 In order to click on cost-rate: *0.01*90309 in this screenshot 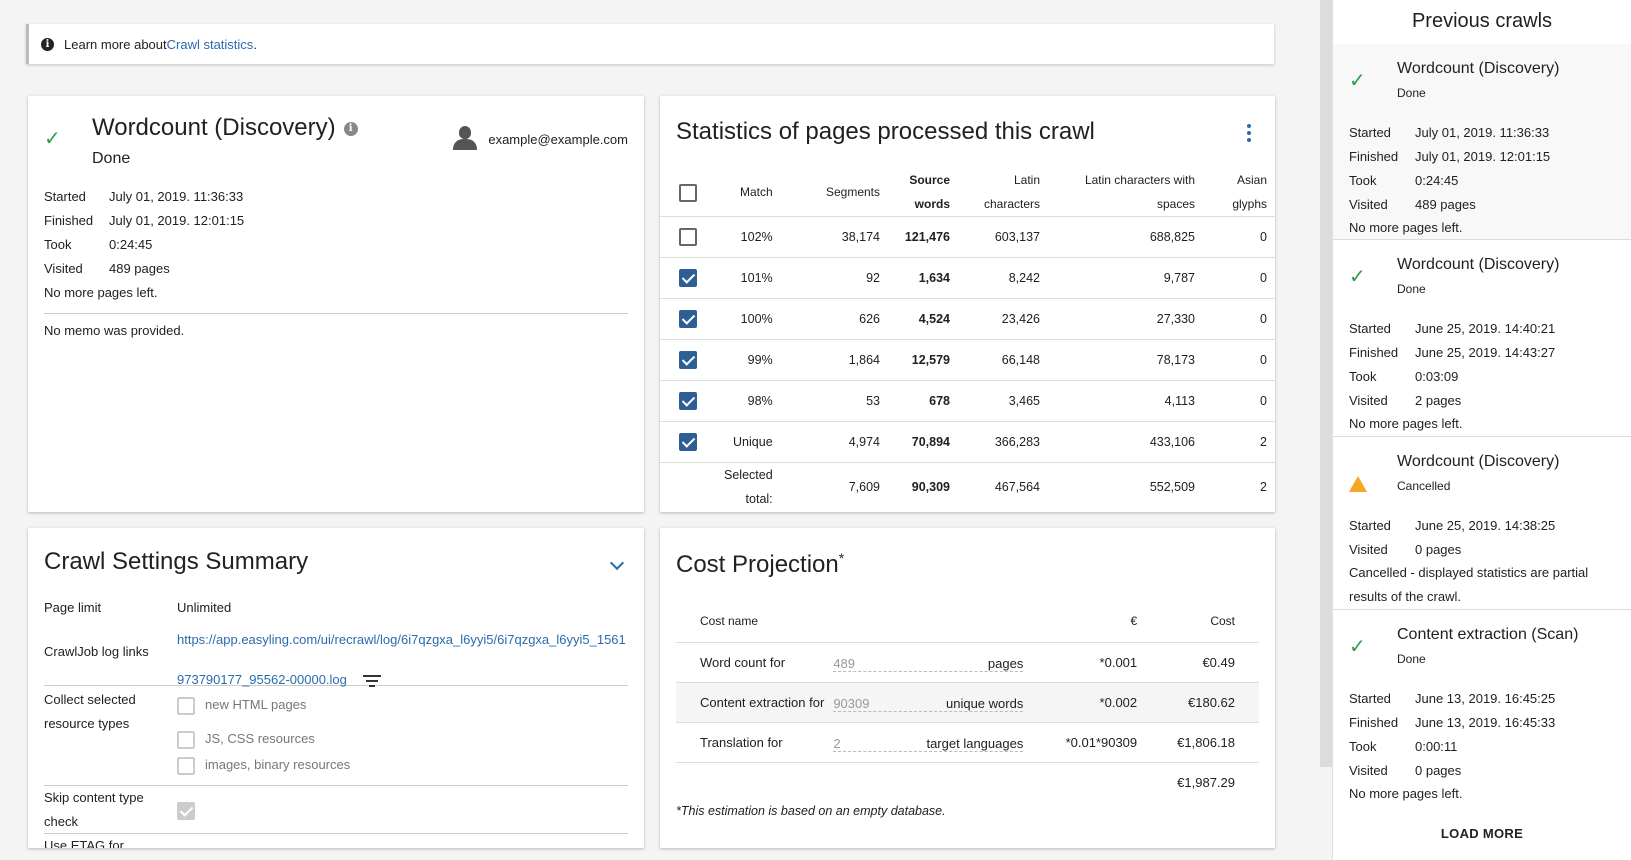, I will do `click(1088, 742)`.